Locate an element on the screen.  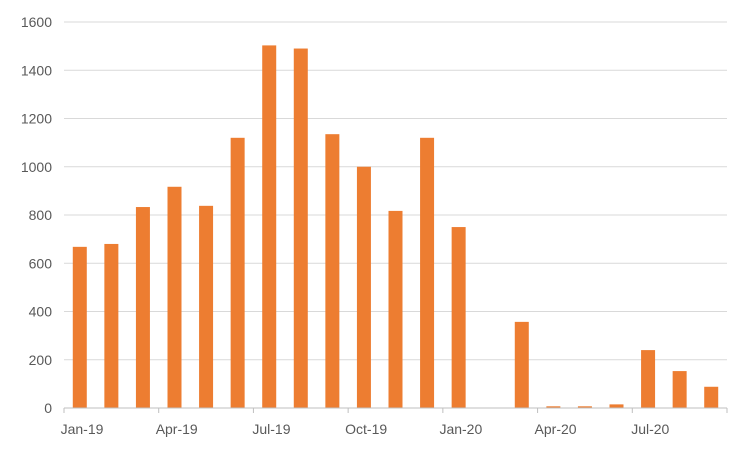
y-tick-label: 200 is located at coordinates (41, 360).